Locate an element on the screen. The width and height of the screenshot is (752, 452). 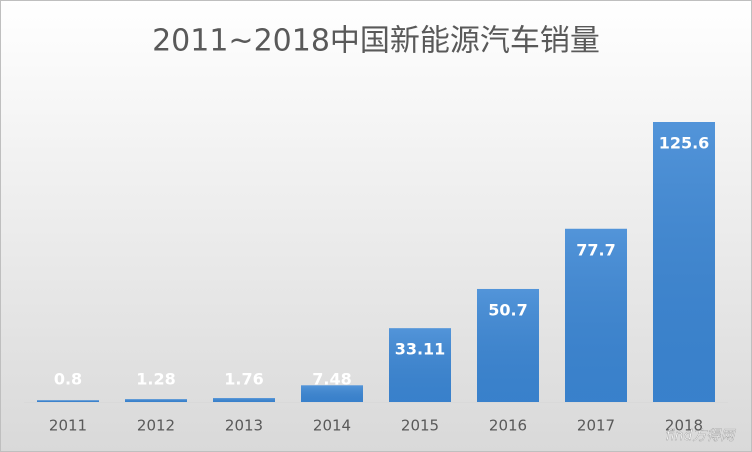
x-tick-label: 2015 is located at coordinates (420, 426).